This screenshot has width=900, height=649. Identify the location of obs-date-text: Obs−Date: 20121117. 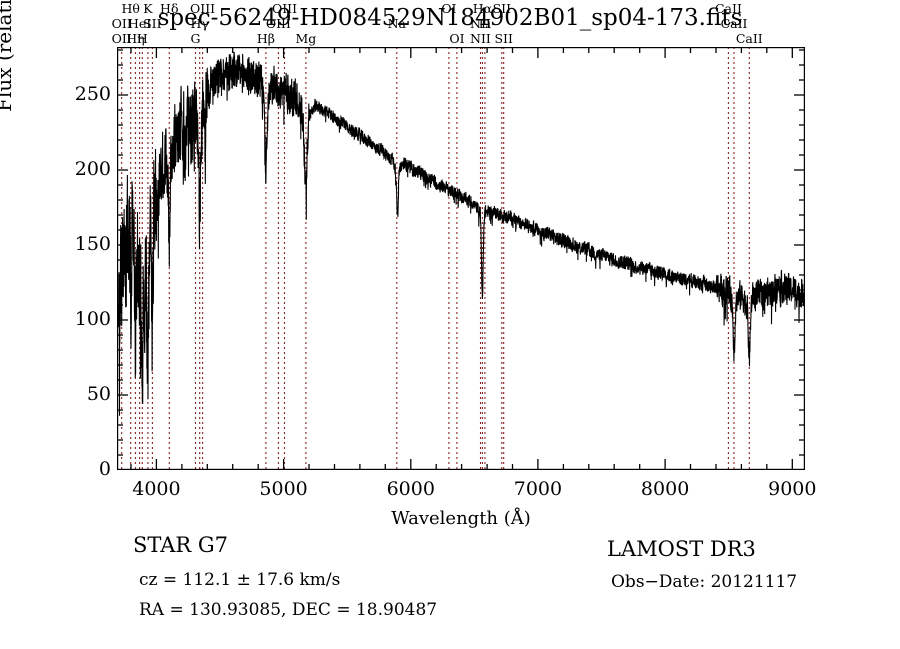
(704, 582).